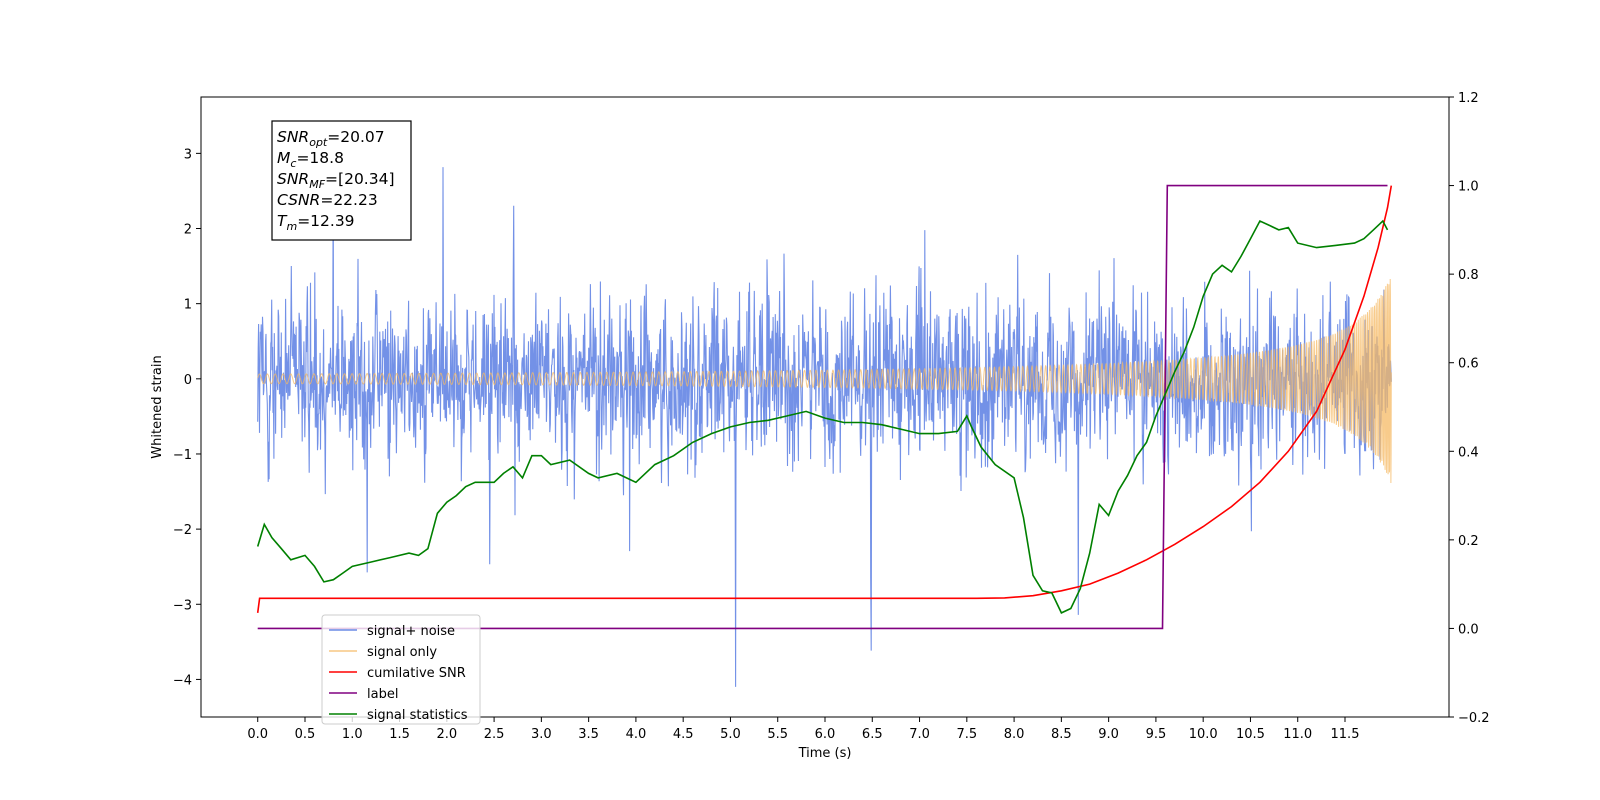 The image size is (1600, 800). What do you see at coordinates (1297, 734) in the screenshot?
I see `x-tick-label: 11.0` at bounding box center [1297, 734].